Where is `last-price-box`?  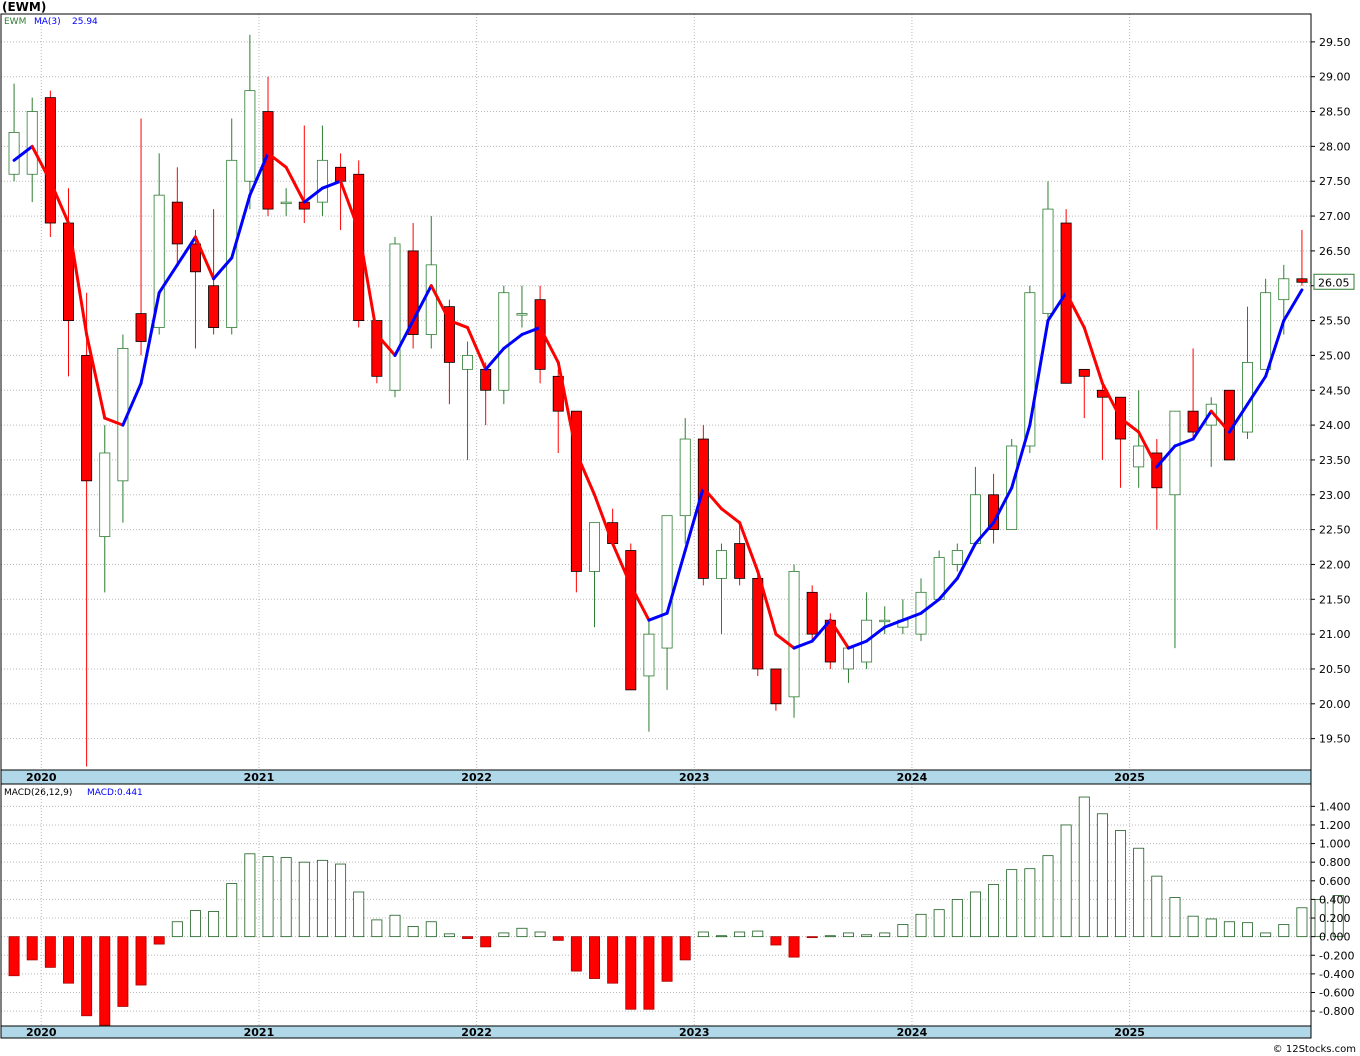
last-price-box is located at coordinates (1334, 281).